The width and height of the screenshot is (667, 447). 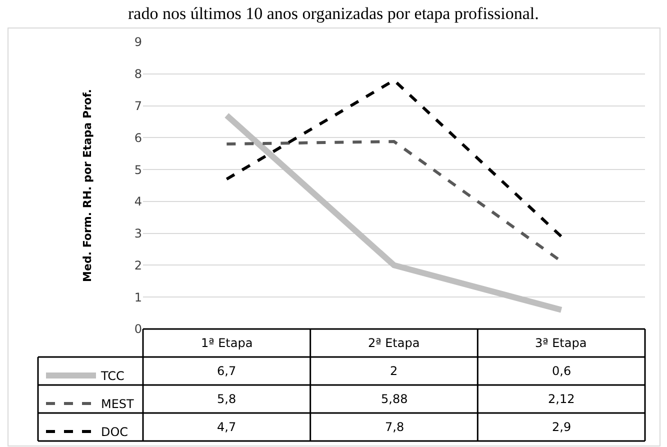 I want to click on y-axis-title: Med. Form. RH. por Etapa Prof., so click(x=87, y=185).